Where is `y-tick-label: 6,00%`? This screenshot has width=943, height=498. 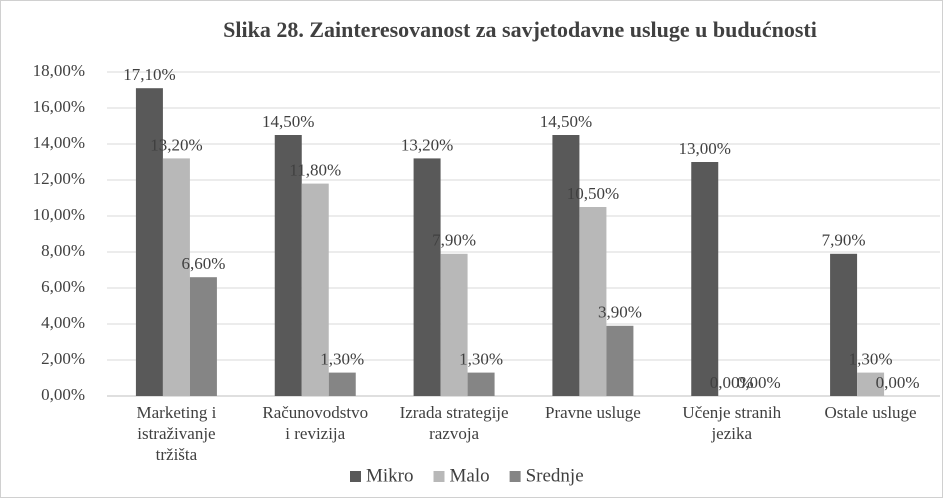 y-tick-label: 6,00% is located at coordinates (63, 286).